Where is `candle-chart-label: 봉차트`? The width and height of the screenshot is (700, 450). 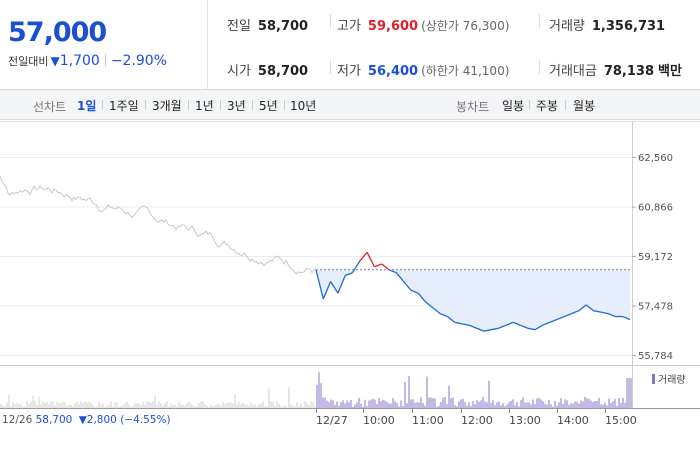
candle-chart-label: 봉차트 is located at coordinates (473, 107).